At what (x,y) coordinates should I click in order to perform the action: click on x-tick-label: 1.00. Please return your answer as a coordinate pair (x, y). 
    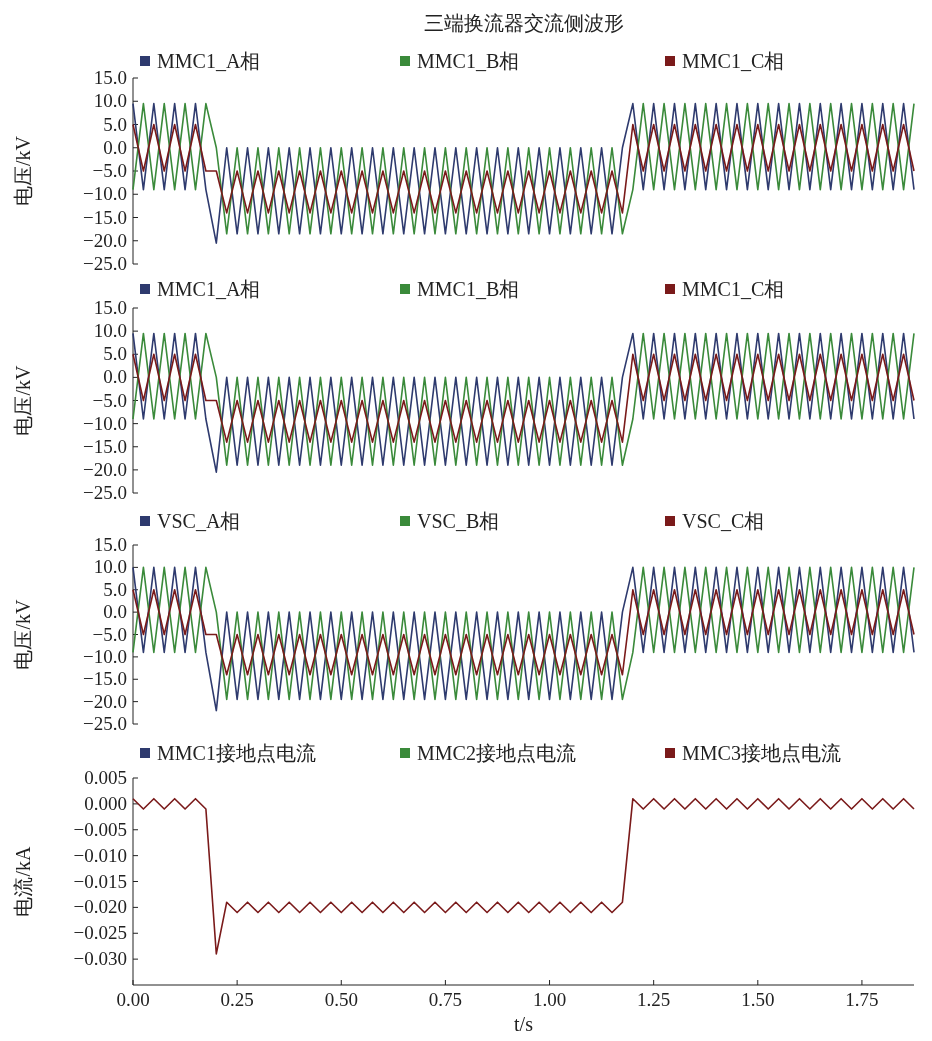
    Looking at the image, I should click on (549, 999).